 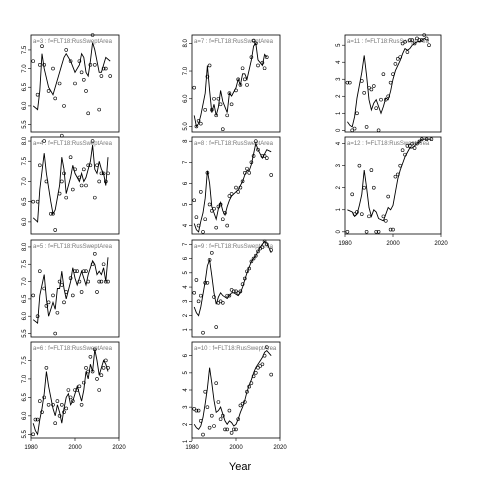 What do you see at coordinates (186, 390) in the screenshot?
I see `y-tick-label: 4` at bounding box center [186, 390].